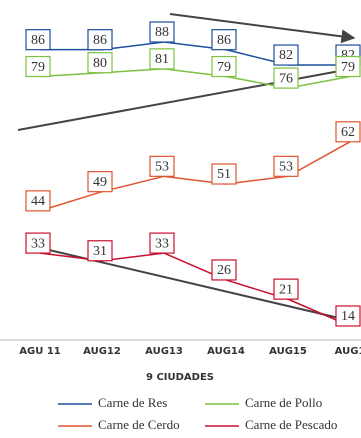 Image resolution: width=361 pixels, height=438 pixels. I want to click on x-tick-label: AUG12, so click(102, 351).